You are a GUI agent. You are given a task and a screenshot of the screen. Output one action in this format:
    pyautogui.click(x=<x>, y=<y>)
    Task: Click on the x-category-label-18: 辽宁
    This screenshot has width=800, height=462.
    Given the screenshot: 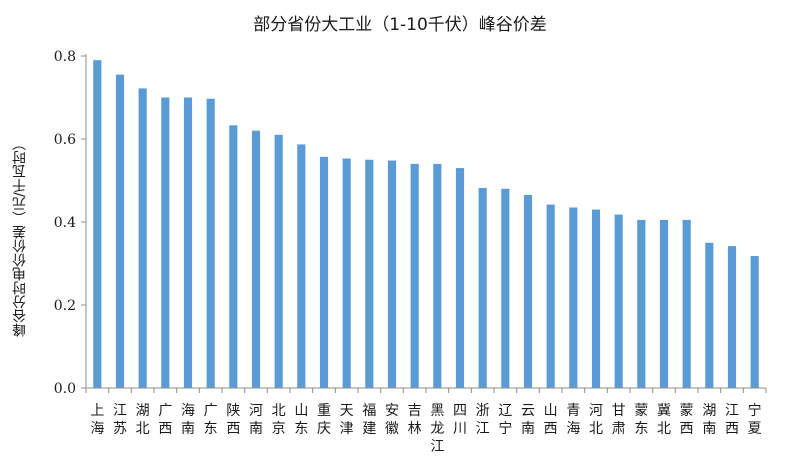 What is the action you would take?
    pyautogui.click(x=505, y=420)
    